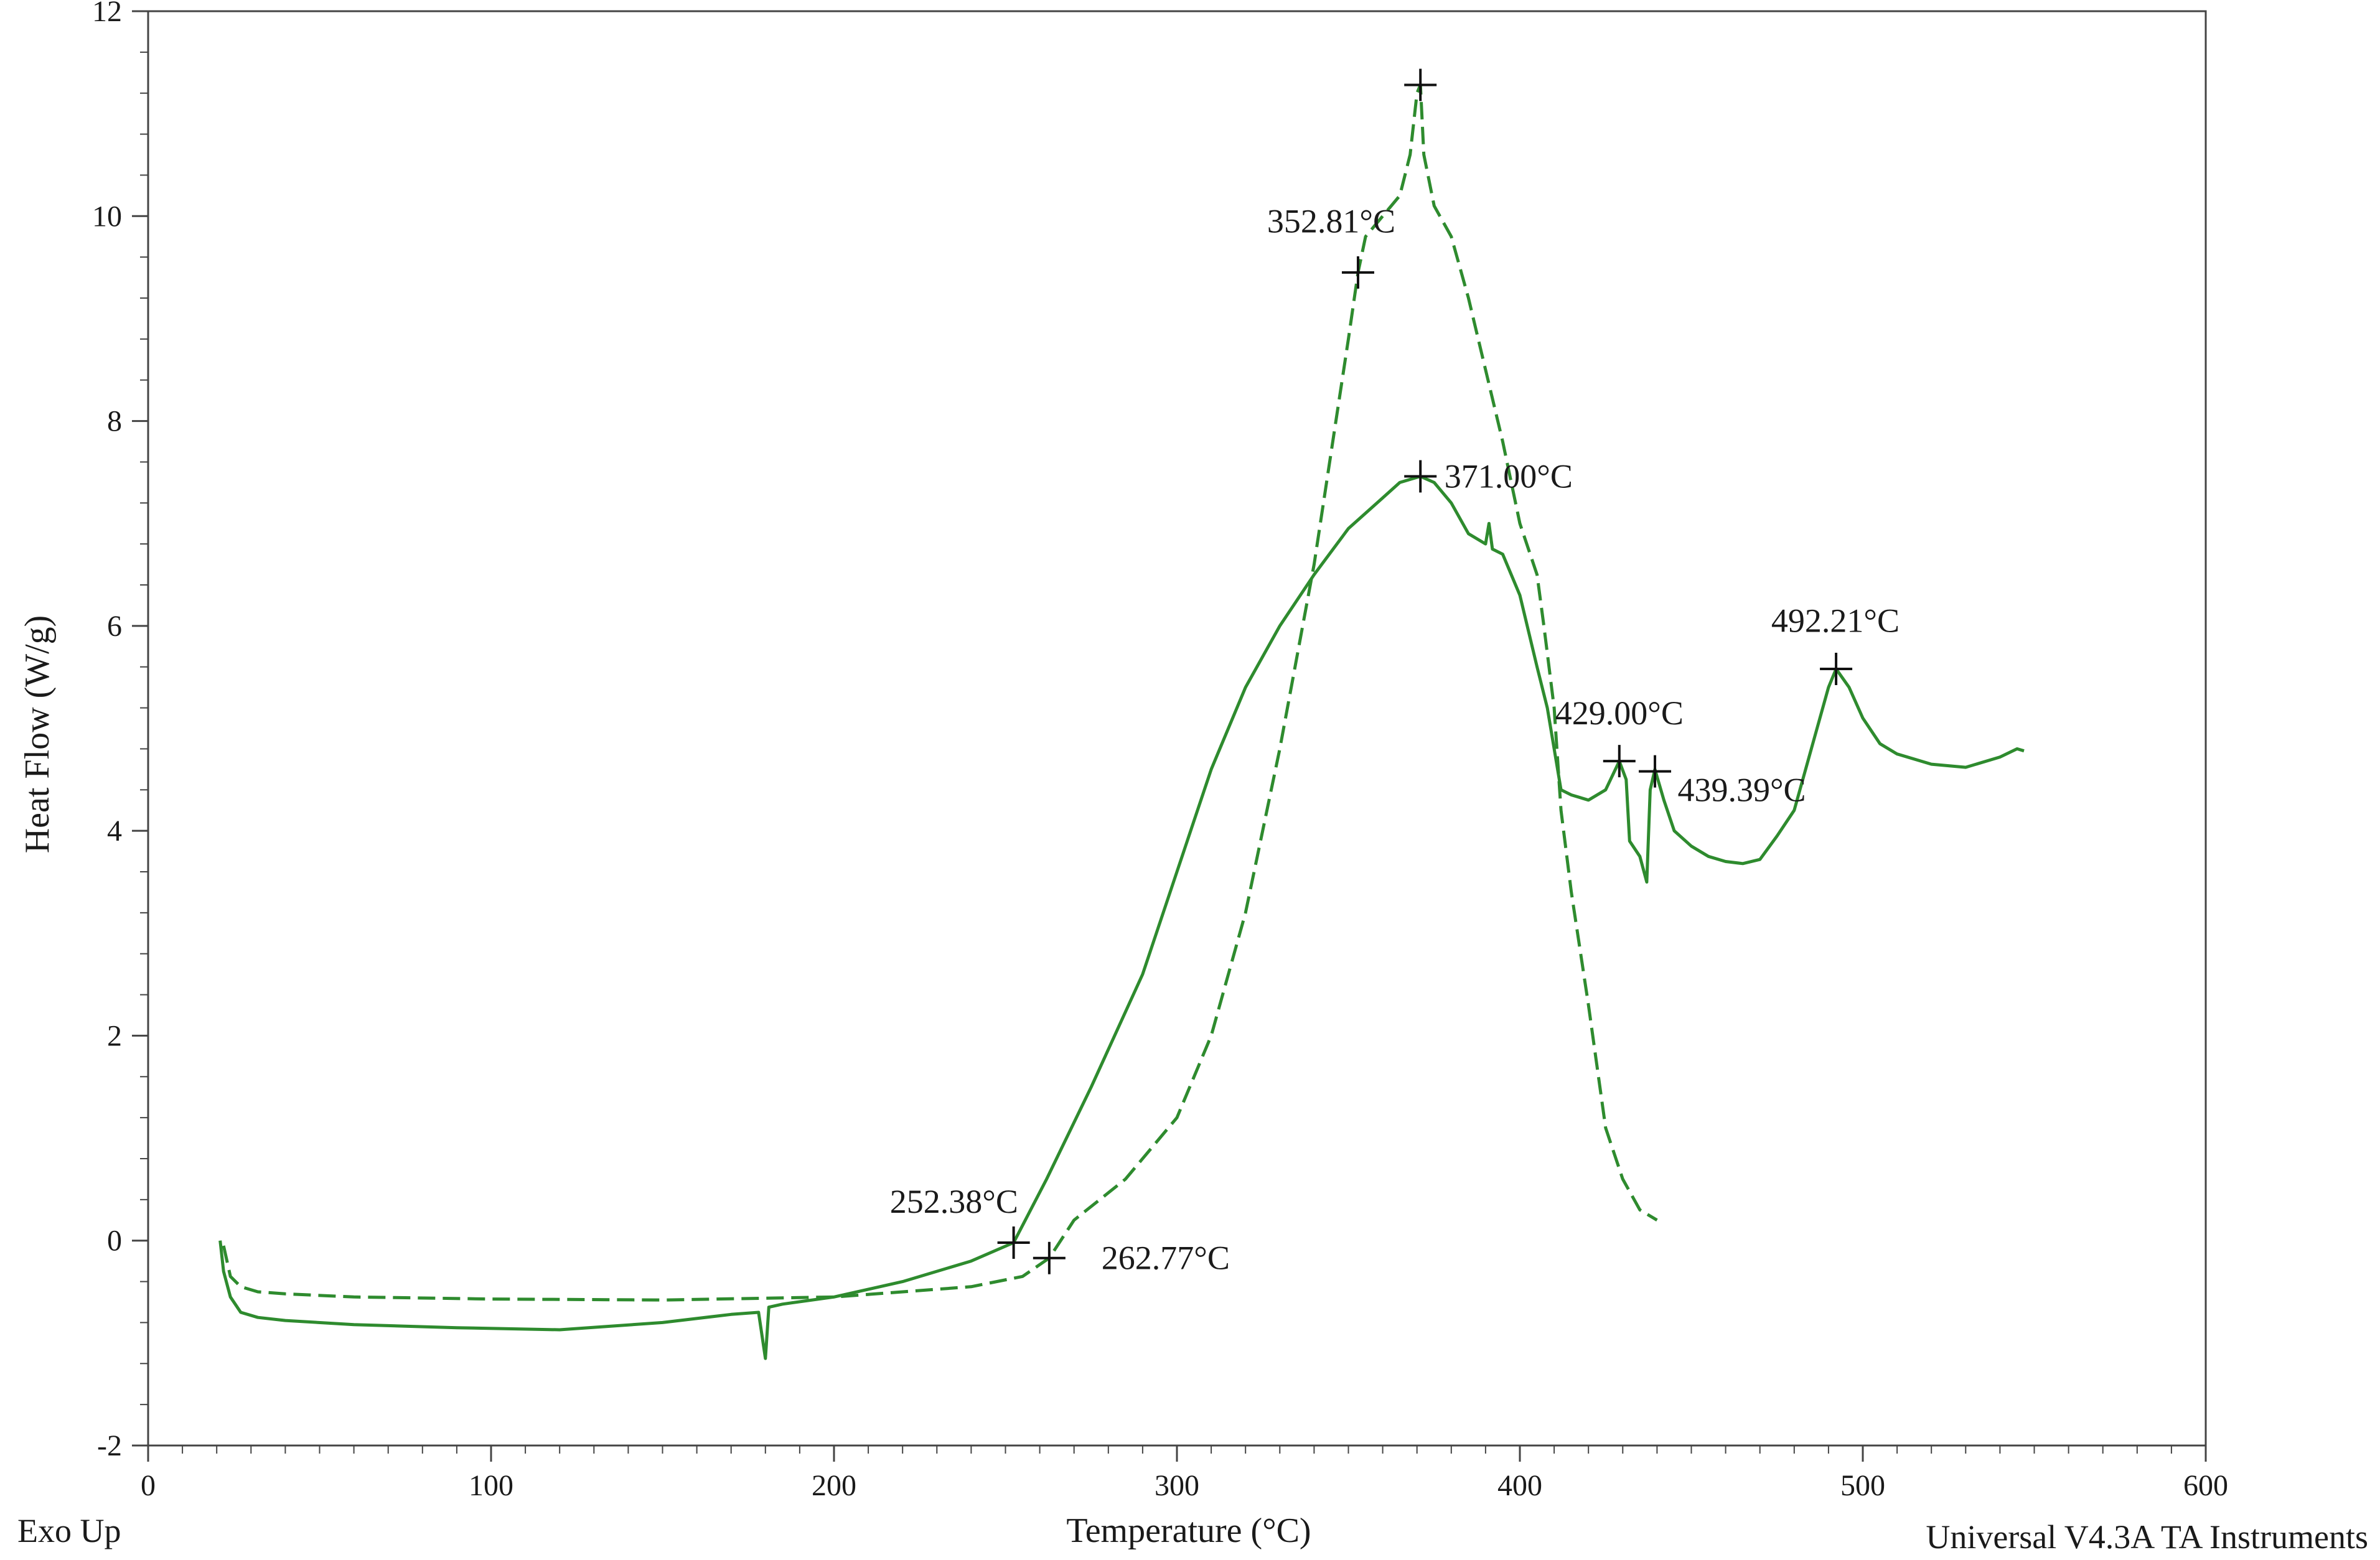 The height and width of the screenshot is (1560, 2380). I want to click on peak-label: 352.81°C, so click(1331, 221).